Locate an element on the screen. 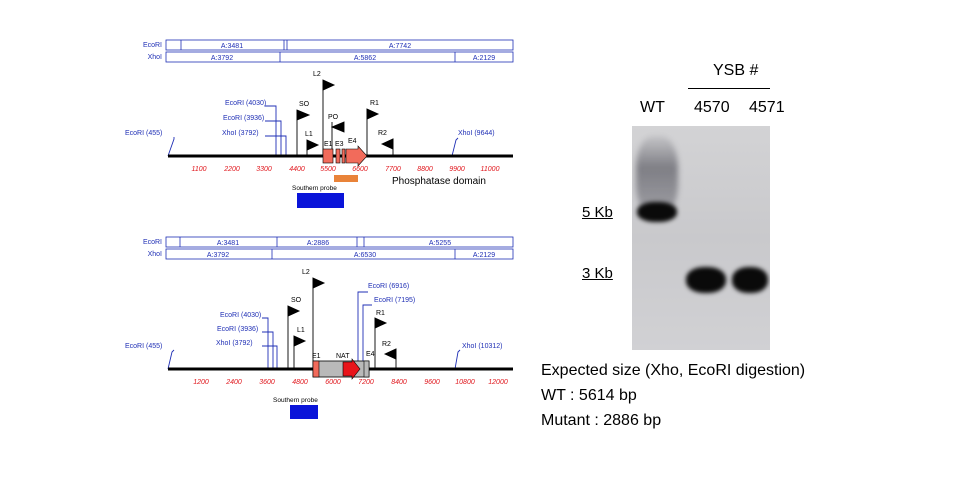 This screenshot has width=960, height=480. mut-tick-7: 8400 is located at coordinates (399, 382).